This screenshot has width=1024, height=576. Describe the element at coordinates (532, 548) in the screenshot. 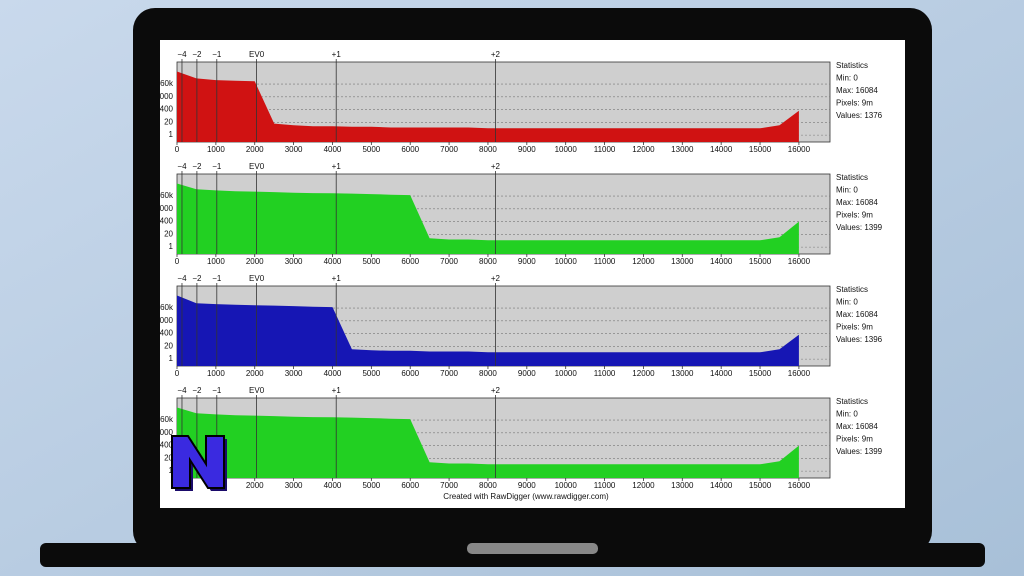

I see `laptop-notch` at that location.